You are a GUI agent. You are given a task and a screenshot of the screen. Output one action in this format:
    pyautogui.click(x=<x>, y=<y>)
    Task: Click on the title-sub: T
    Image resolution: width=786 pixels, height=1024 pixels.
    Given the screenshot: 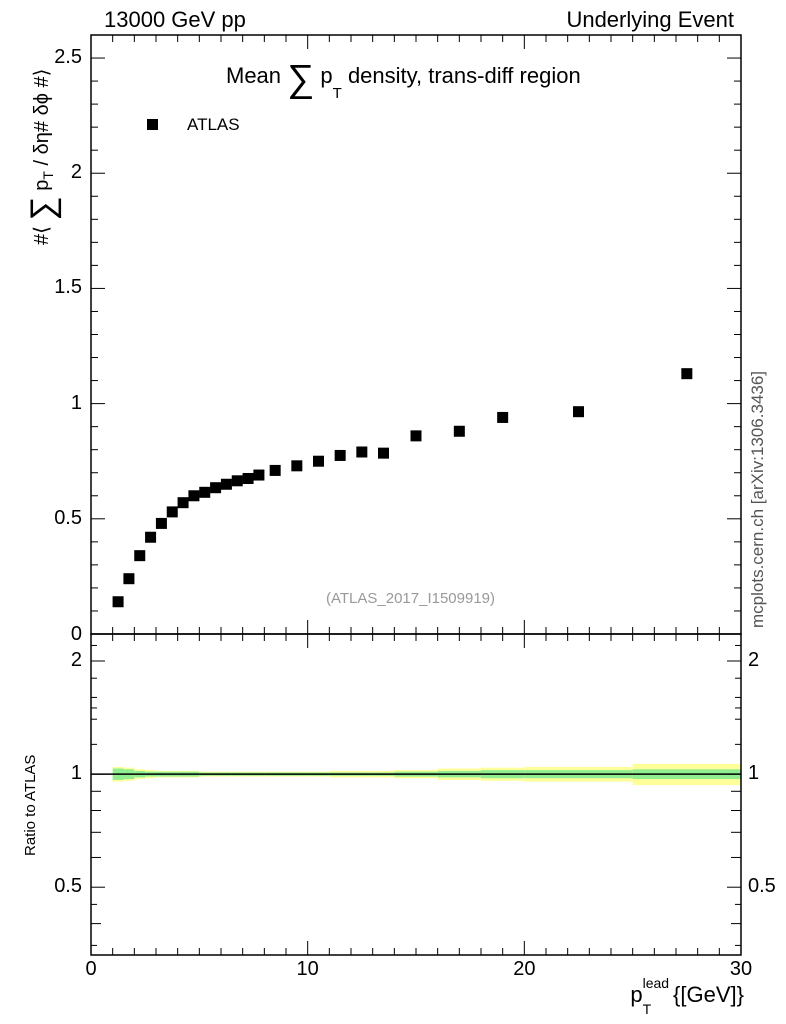 What is the action you would take?
    pyautogui.click(x=337, y=94)
    